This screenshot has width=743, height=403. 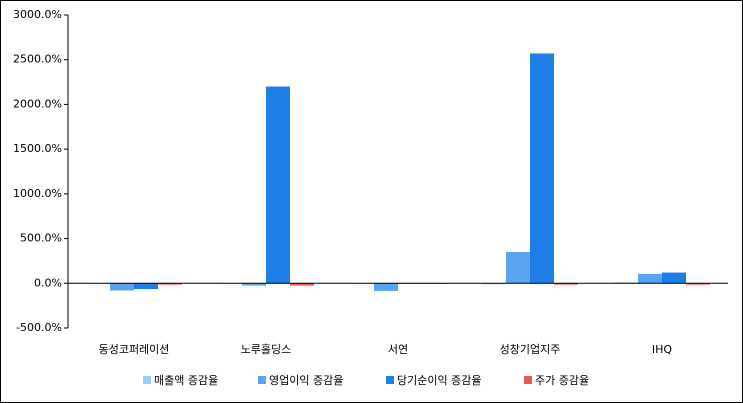 What do you see at coordinates (48, 282) in the screenshot?
I see `y-tick-label: 0.0%` at bounding box center [48, 282].